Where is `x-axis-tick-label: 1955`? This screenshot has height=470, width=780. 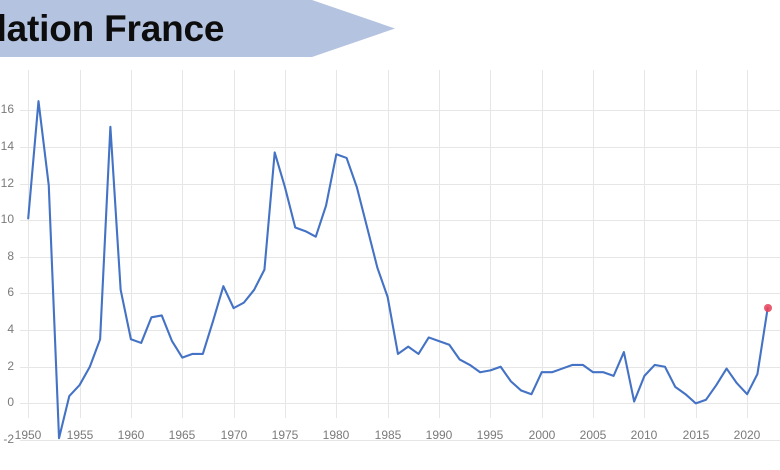 x-axis-tick-label: 1955 is located at coordinates (80, 435).